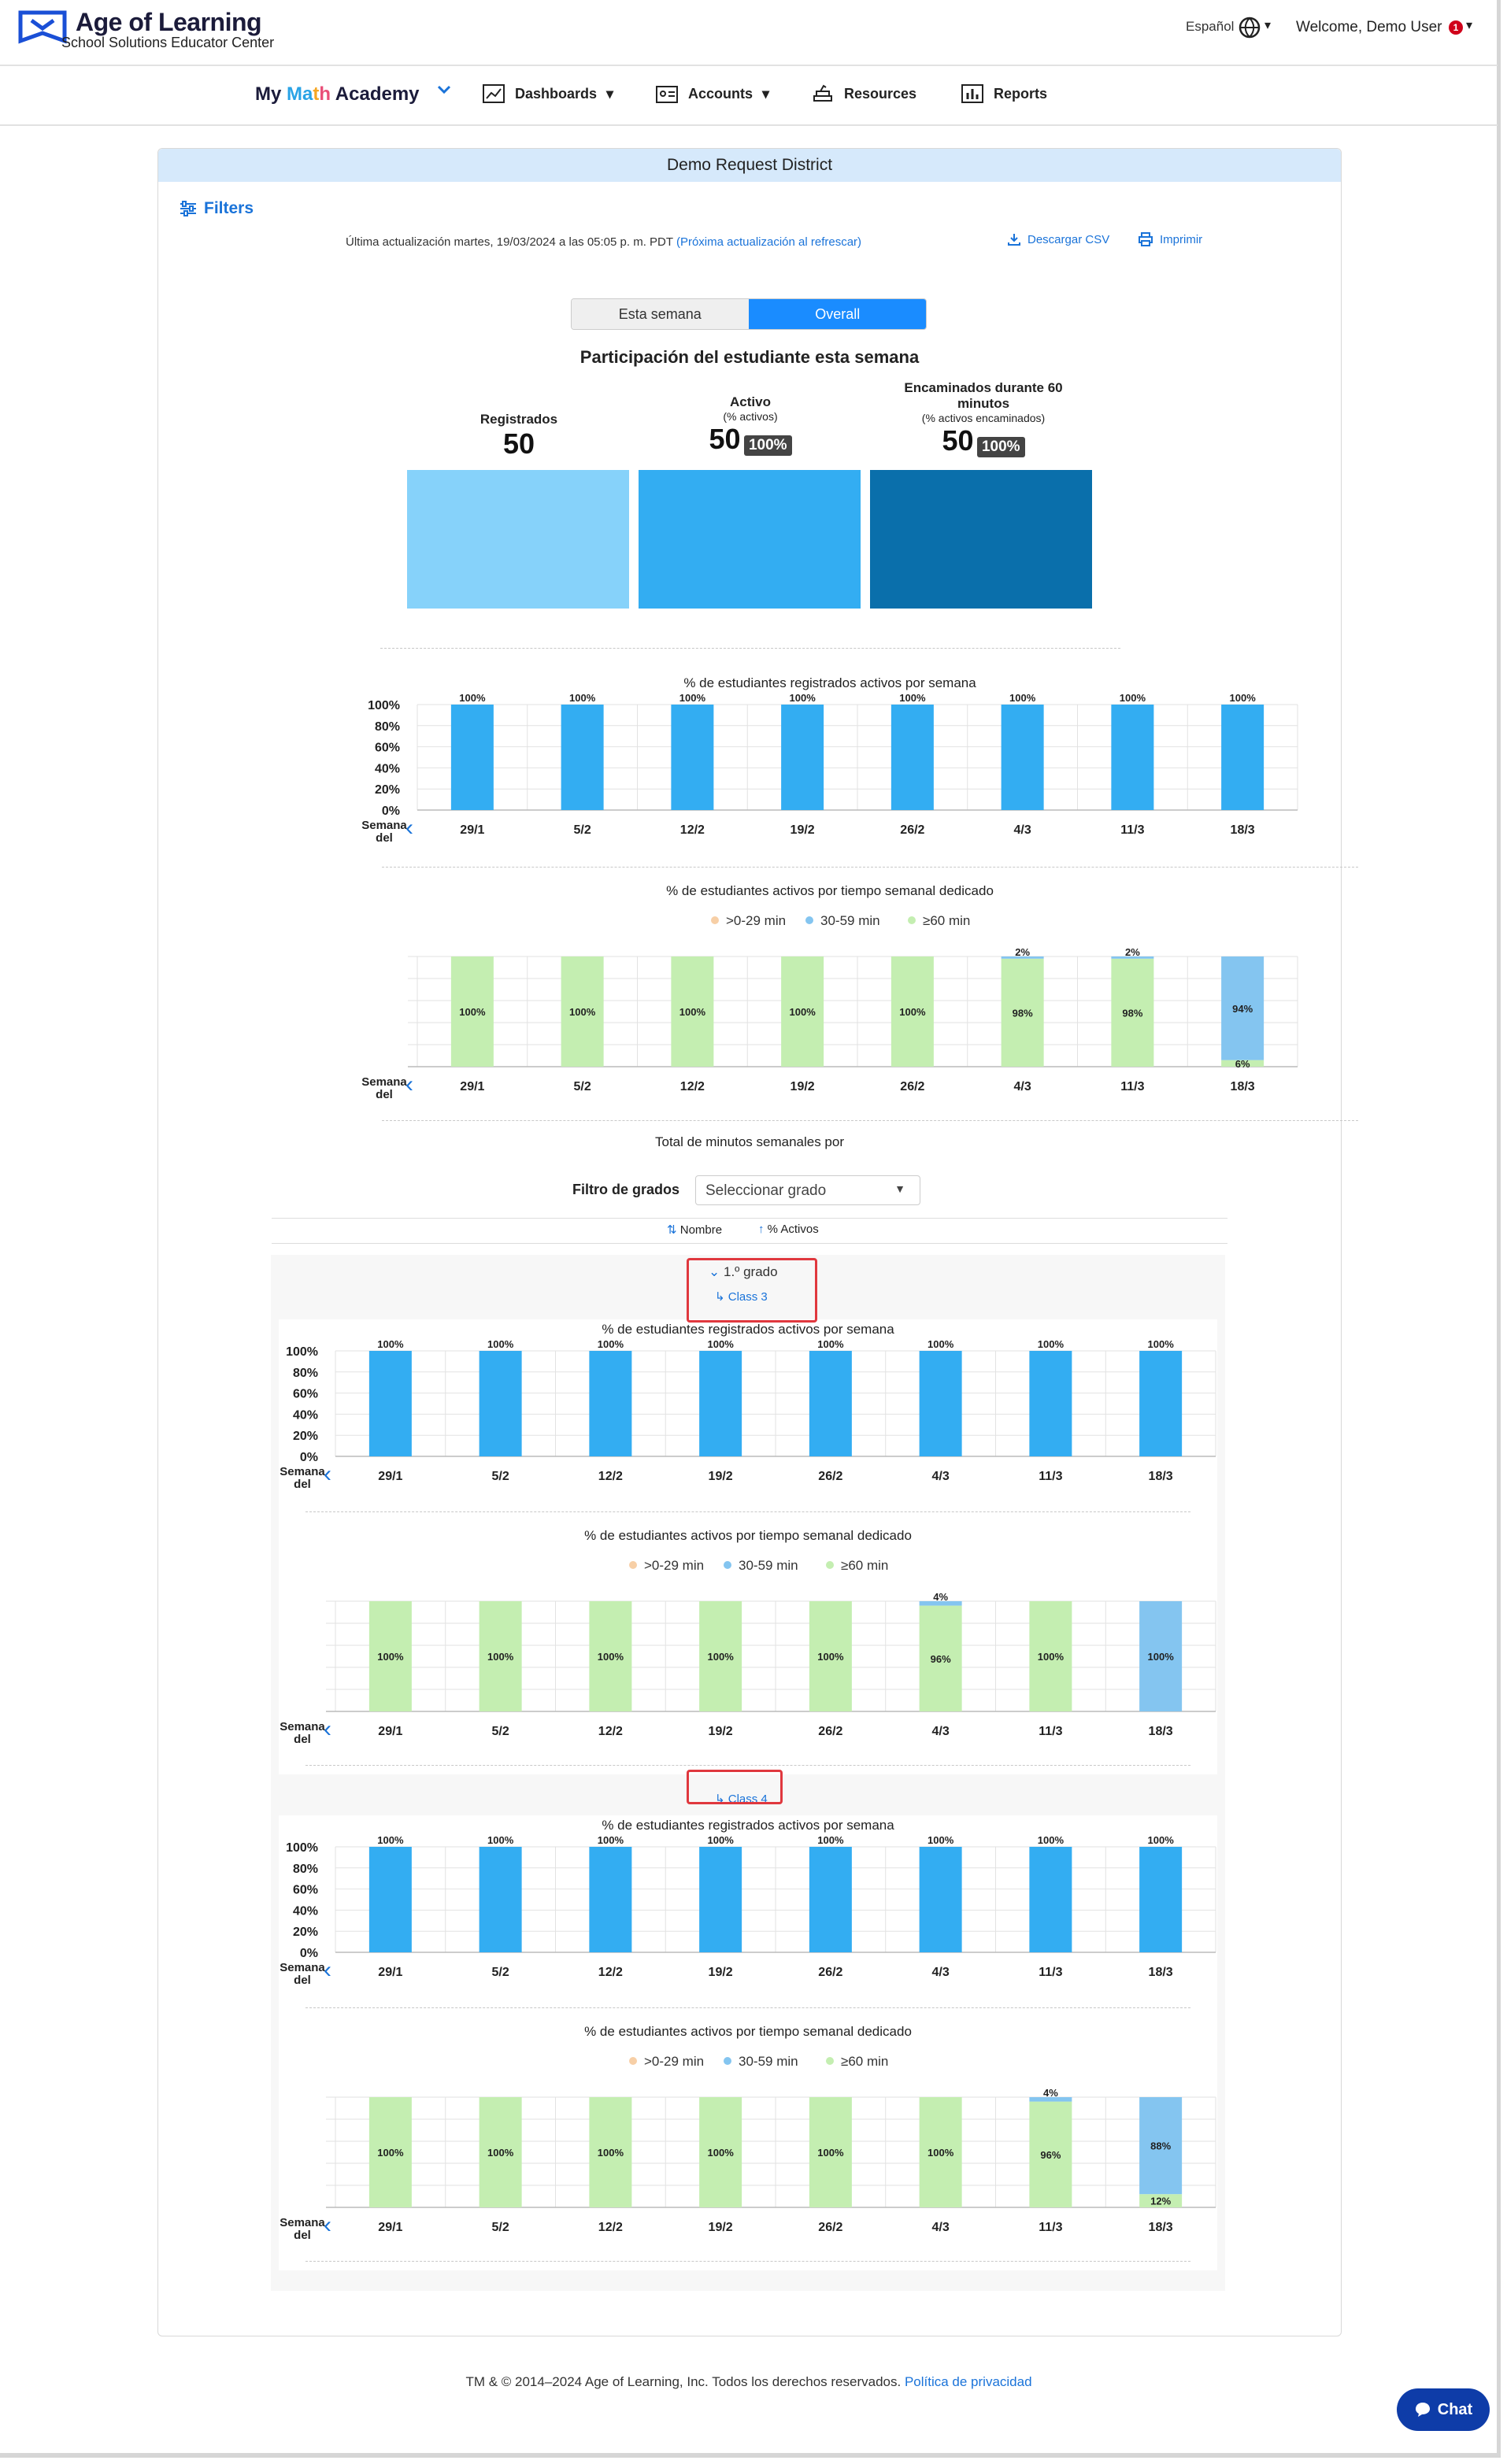  What do you see at coordinates (327, 2225) in the screenshot?
I see `prev-arrow-icon: ‹` at bounding box center [327, 2225].